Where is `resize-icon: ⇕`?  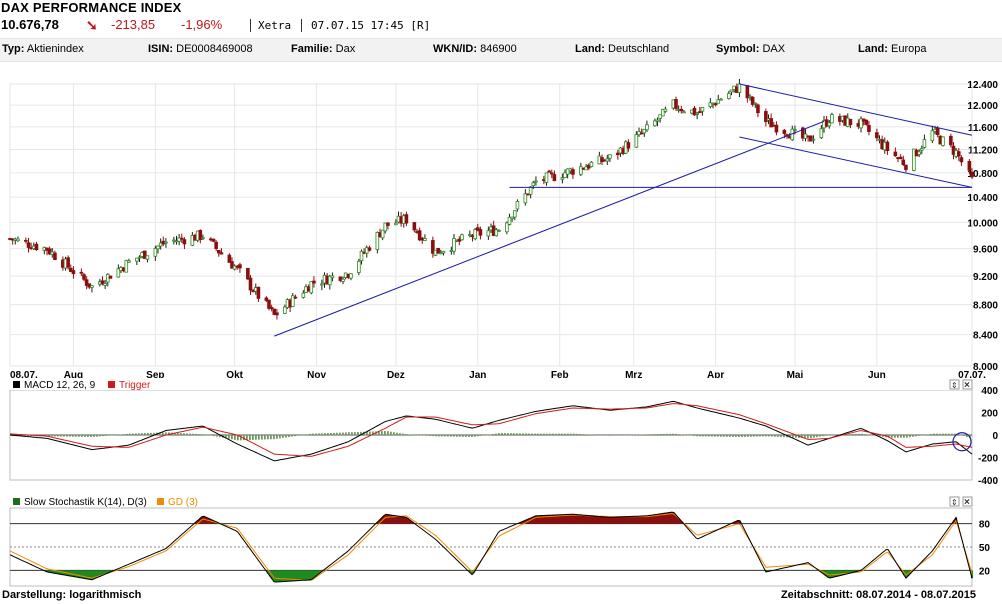
resize-icon: ⇕ is located at coordinates (954, 502).